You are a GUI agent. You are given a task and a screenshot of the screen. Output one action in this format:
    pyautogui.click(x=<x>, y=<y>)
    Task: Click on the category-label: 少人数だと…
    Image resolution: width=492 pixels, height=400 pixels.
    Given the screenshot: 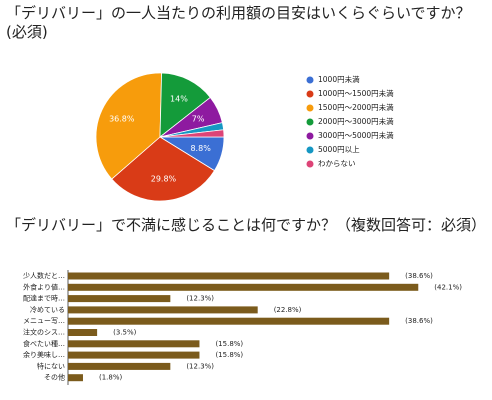 What is the action you would take?
    pyautogui.click(x=44, y=275)
    